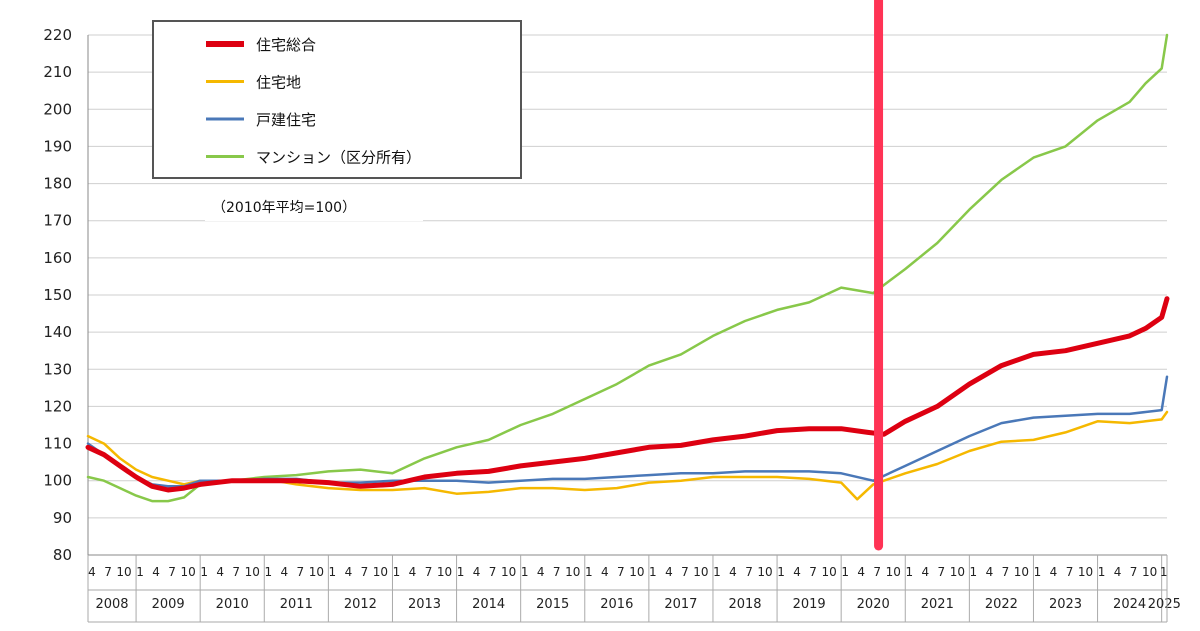 This screenshot has height=631, width=1200. Describe the element at coordinates (232, 604) in the screenshot. I see `x-year-label: 2010` at that location.